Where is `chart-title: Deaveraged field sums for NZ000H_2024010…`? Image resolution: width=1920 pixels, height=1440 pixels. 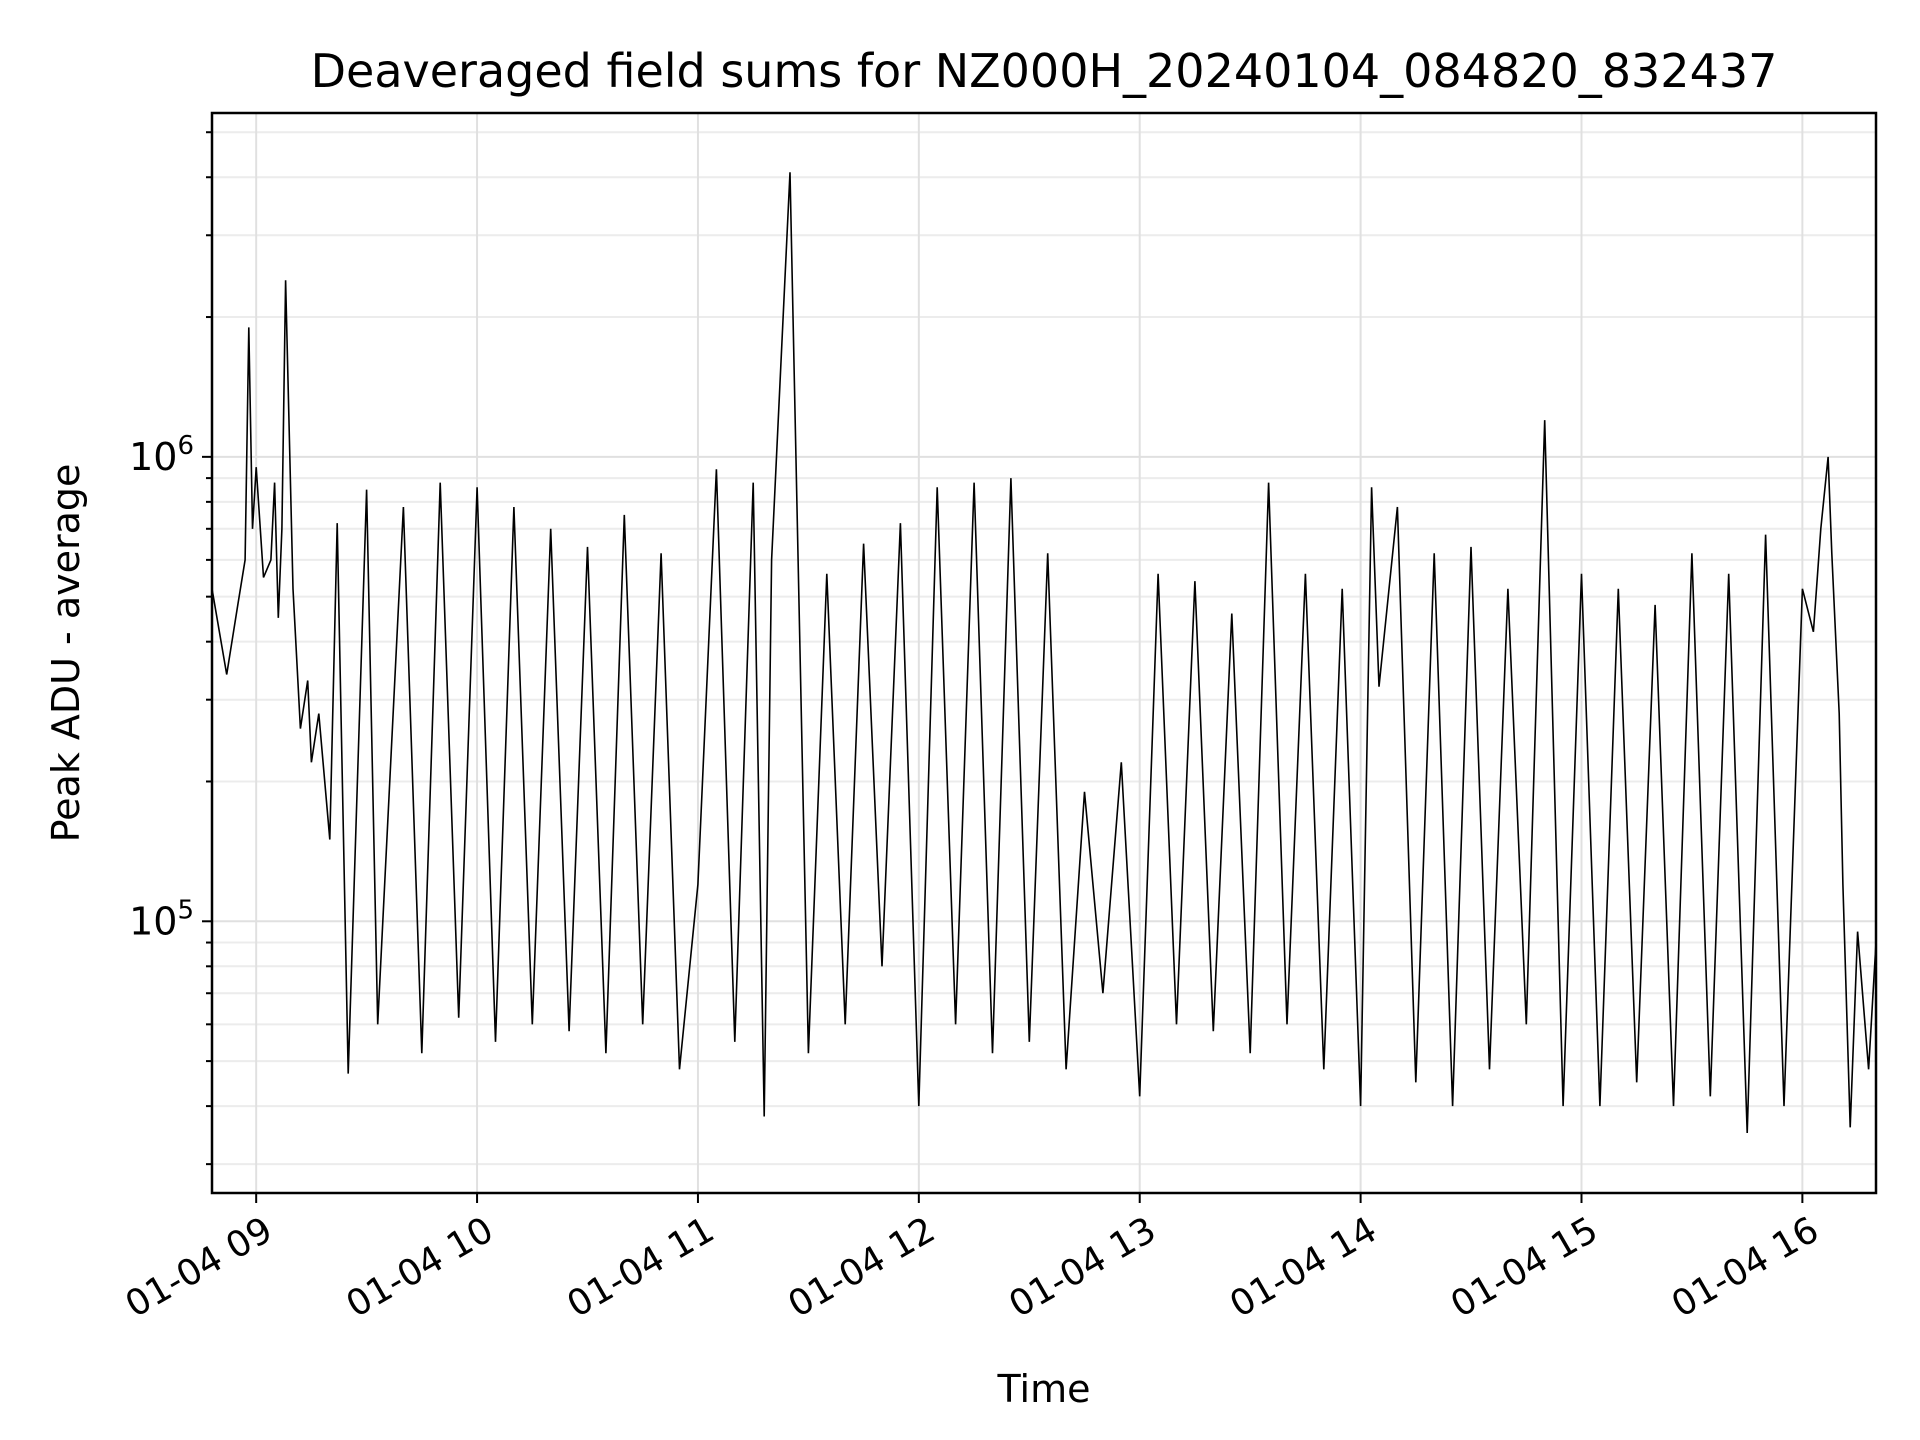
chart-title: Deaveraged field sums for NZ000H_2024010… is located at coordinates (1044, 71).